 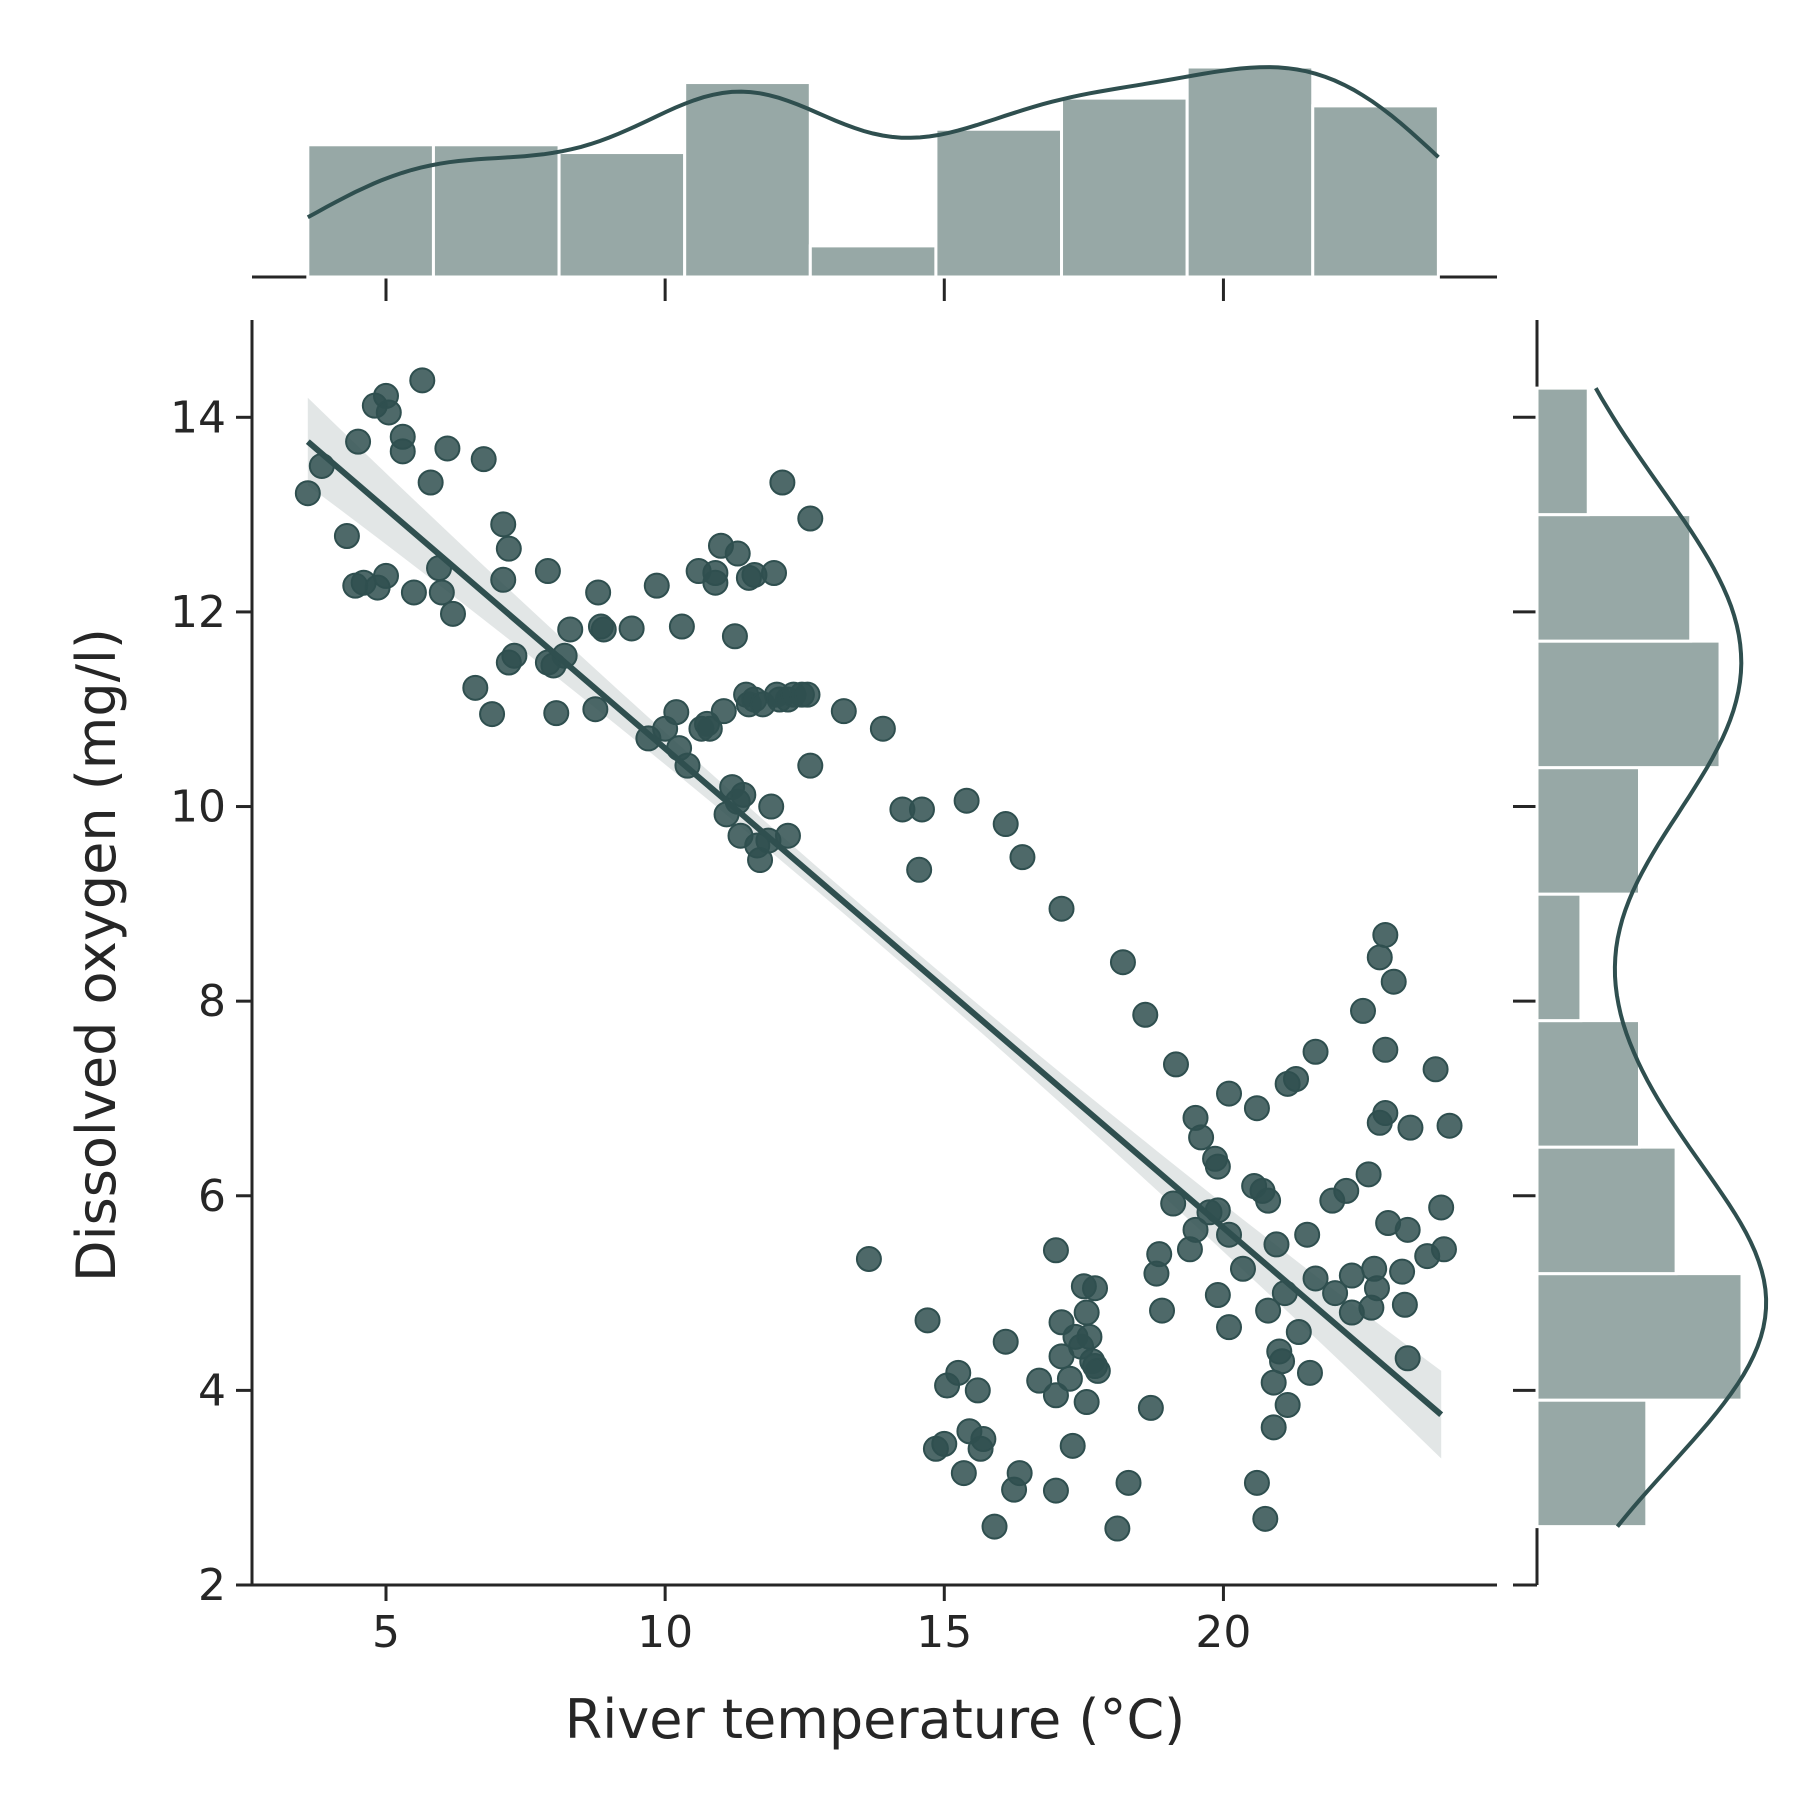 I want to click on y-tick-label: 4, so click(x=212, y=1390).